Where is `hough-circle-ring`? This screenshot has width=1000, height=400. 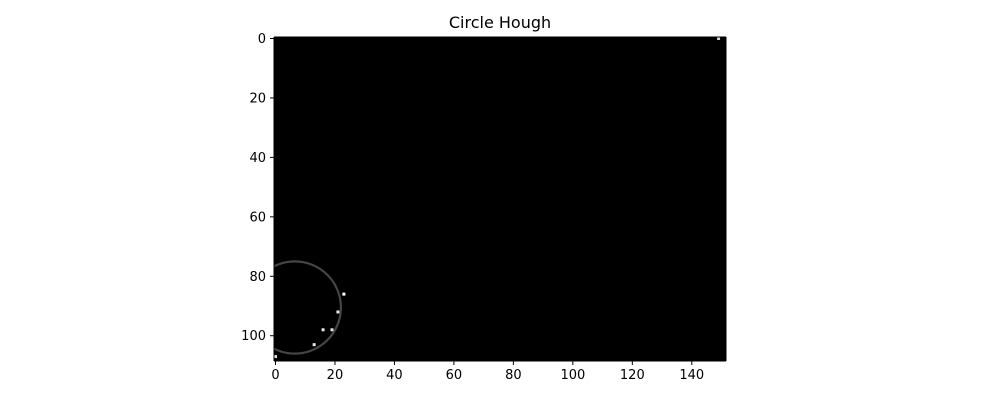 hough-circle-ring is located at coordinates (308, 307).